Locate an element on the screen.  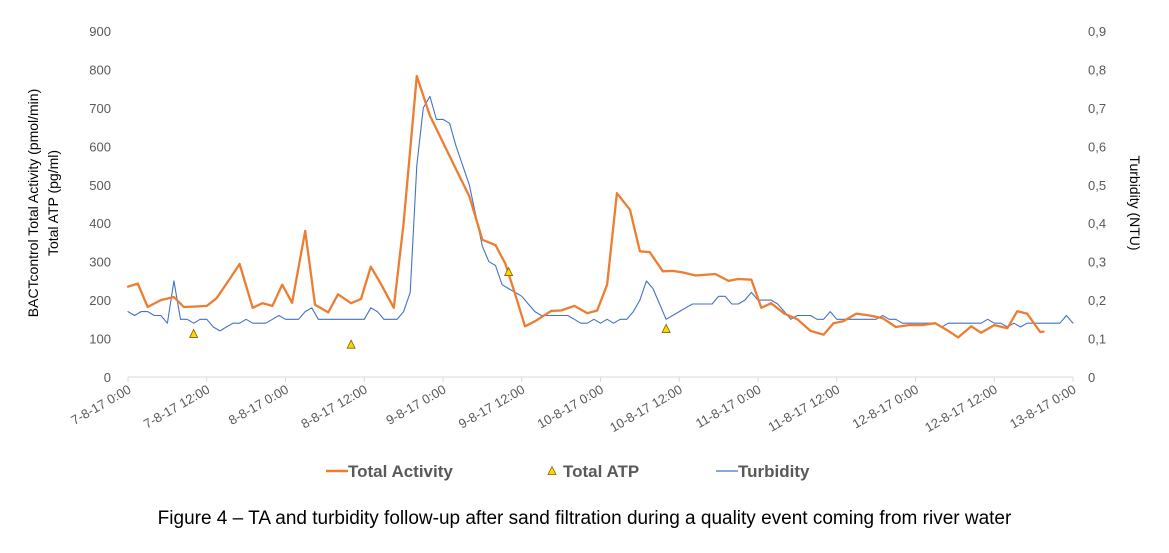
x-tick-label: 10-8-17 0:00 is located at coordinates (570, 407).